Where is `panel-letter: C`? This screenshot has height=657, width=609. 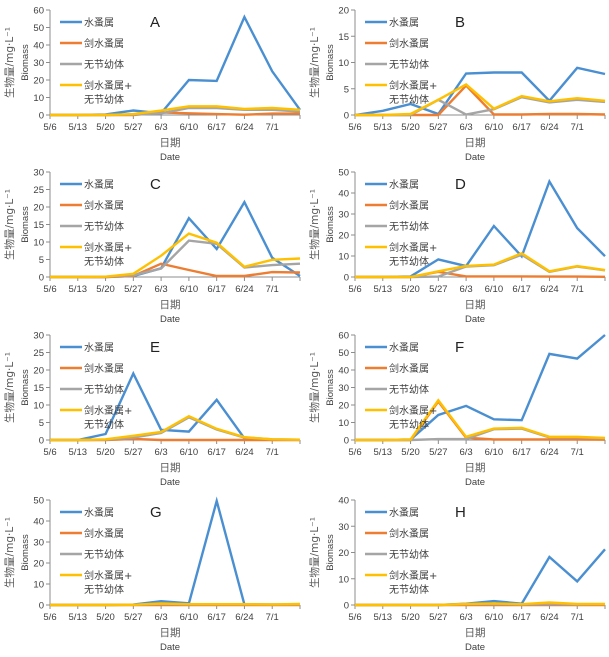
panel-letter: C is located at coordinates (155, 184).